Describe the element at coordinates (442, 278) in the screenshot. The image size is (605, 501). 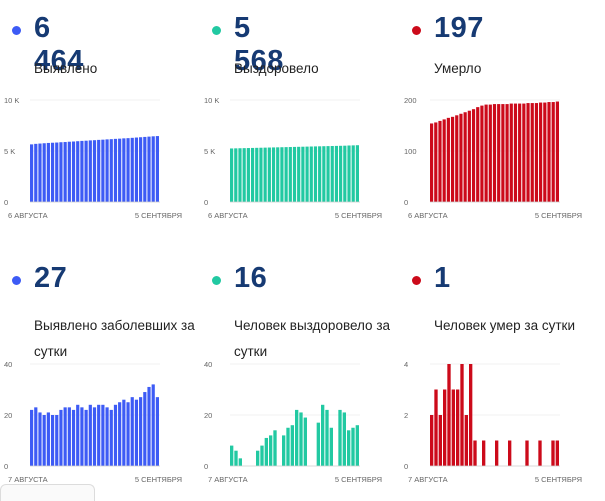
I see `deaths-daily-value: 1` at that location.